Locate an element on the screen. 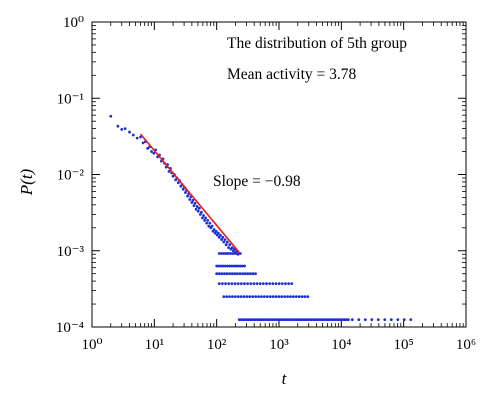  fit-line is located at coordinates (189, 193).